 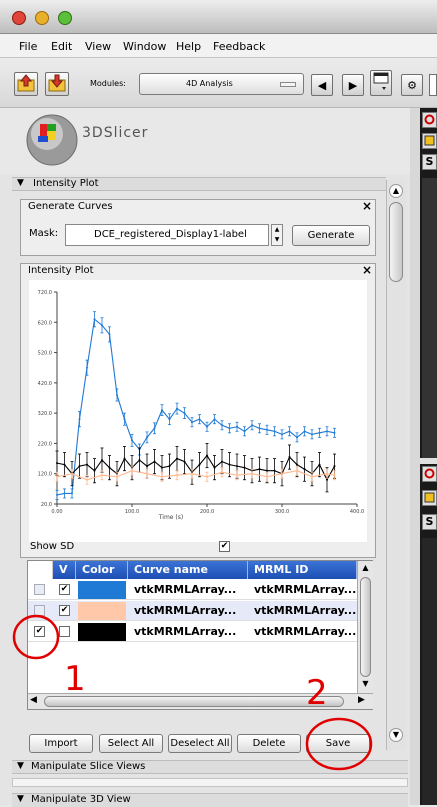 What do you see at coordinates (277, 235) in the screenshot?
I see `mask-stepper: ▲ ▼` at bounding box center [277, 235].